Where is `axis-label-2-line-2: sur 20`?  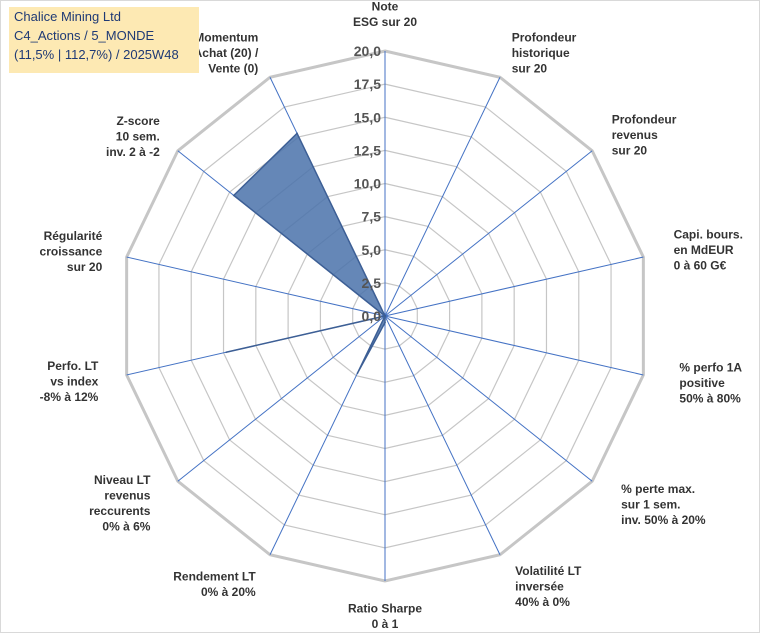 axis-label-2-line-2: sur 20 is located at coordinates (630, 151).